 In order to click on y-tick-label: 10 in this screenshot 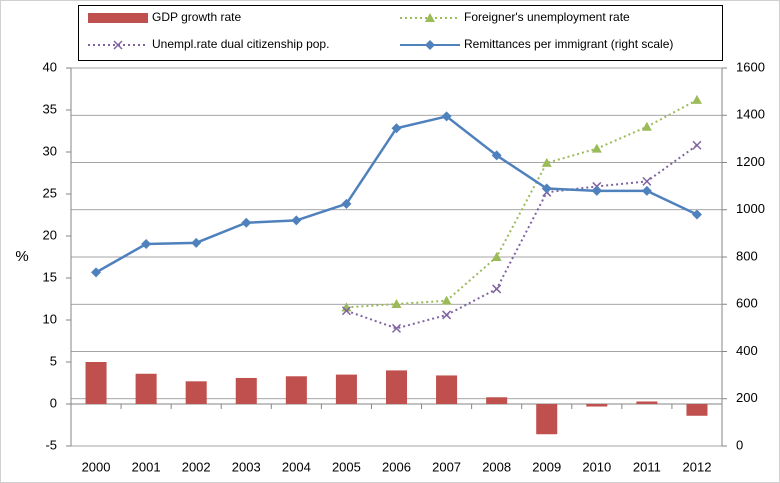, I will do `click(50, 318)`.